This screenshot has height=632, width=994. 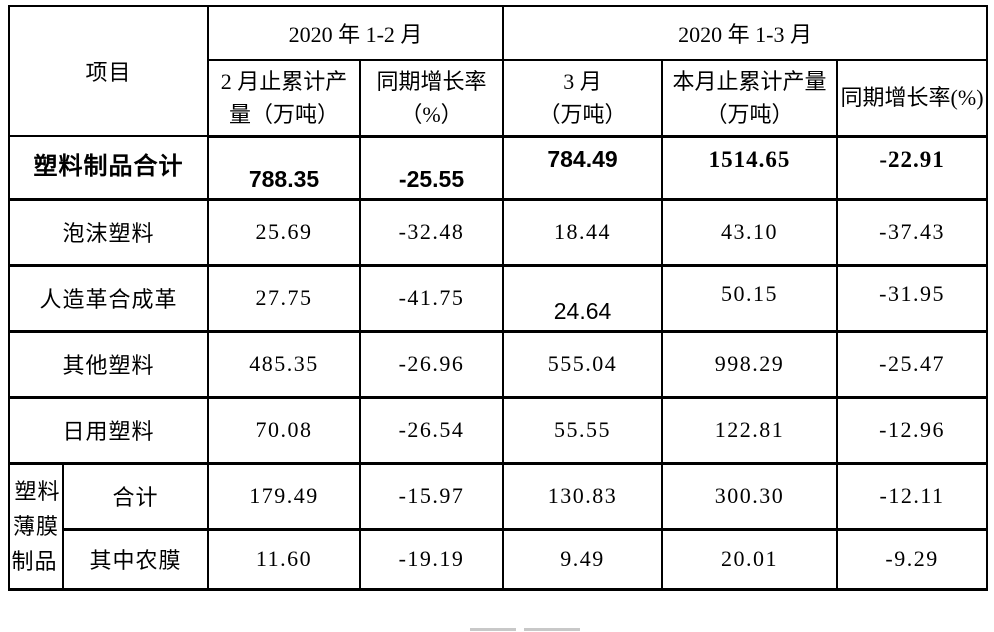 I want to click on total-mar-cum-cell: 1514.65, so click(x=750, y=168).